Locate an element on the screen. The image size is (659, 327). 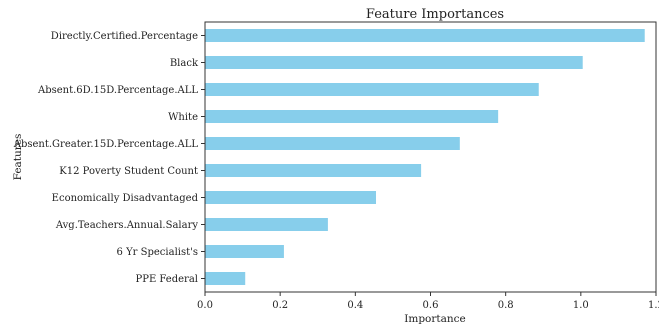
x-tick-label: 0.8 is located at coordinates (506, 305).